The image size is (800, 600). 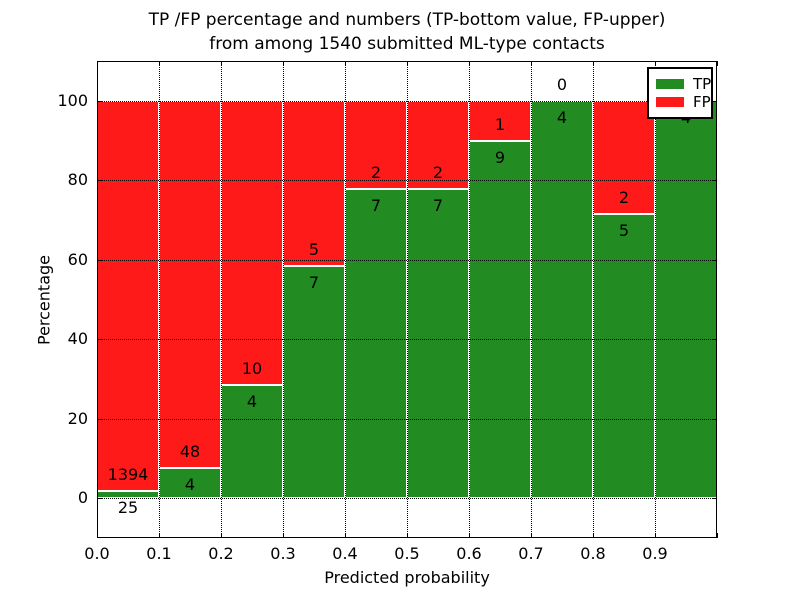 I want to click on x-tick-label: 0.0, so click(x=97, y=553).